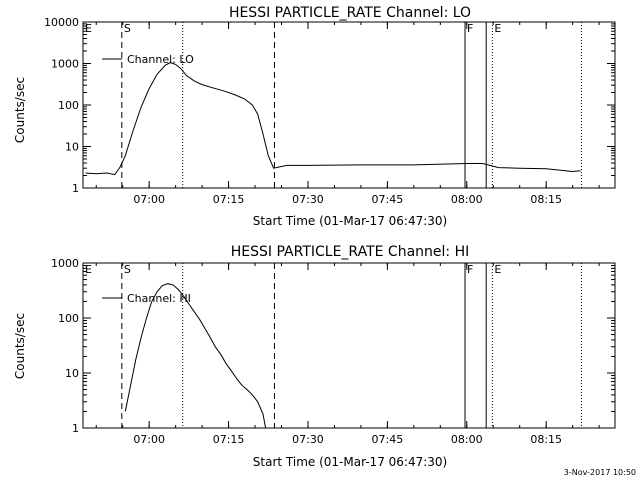  What do you see at coordinates (350, 462) in the screenshot?
I see `panel-hi-xlabel: Start Time (01-Mar-17 06:47:30)` at bounding box center [350, 462].